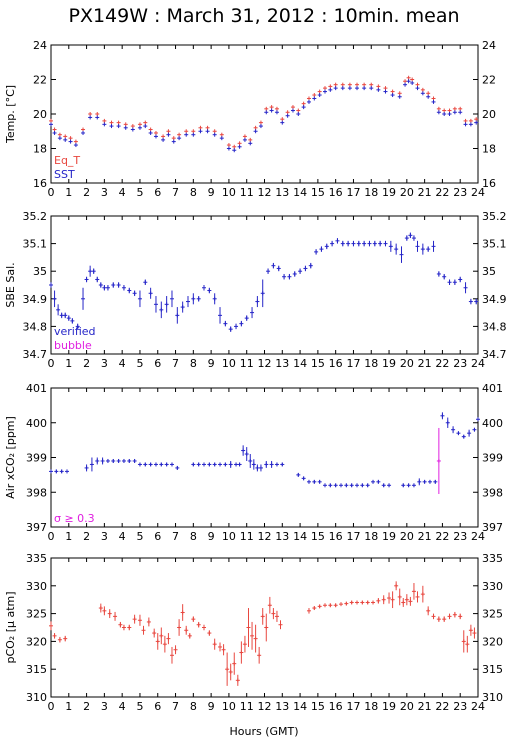 Image resolution: width=515 pixels, height=739 pixels. Describe the element at coordinates (86, 363) in the screenshot. I see `x-tick-label: 2` at that location.